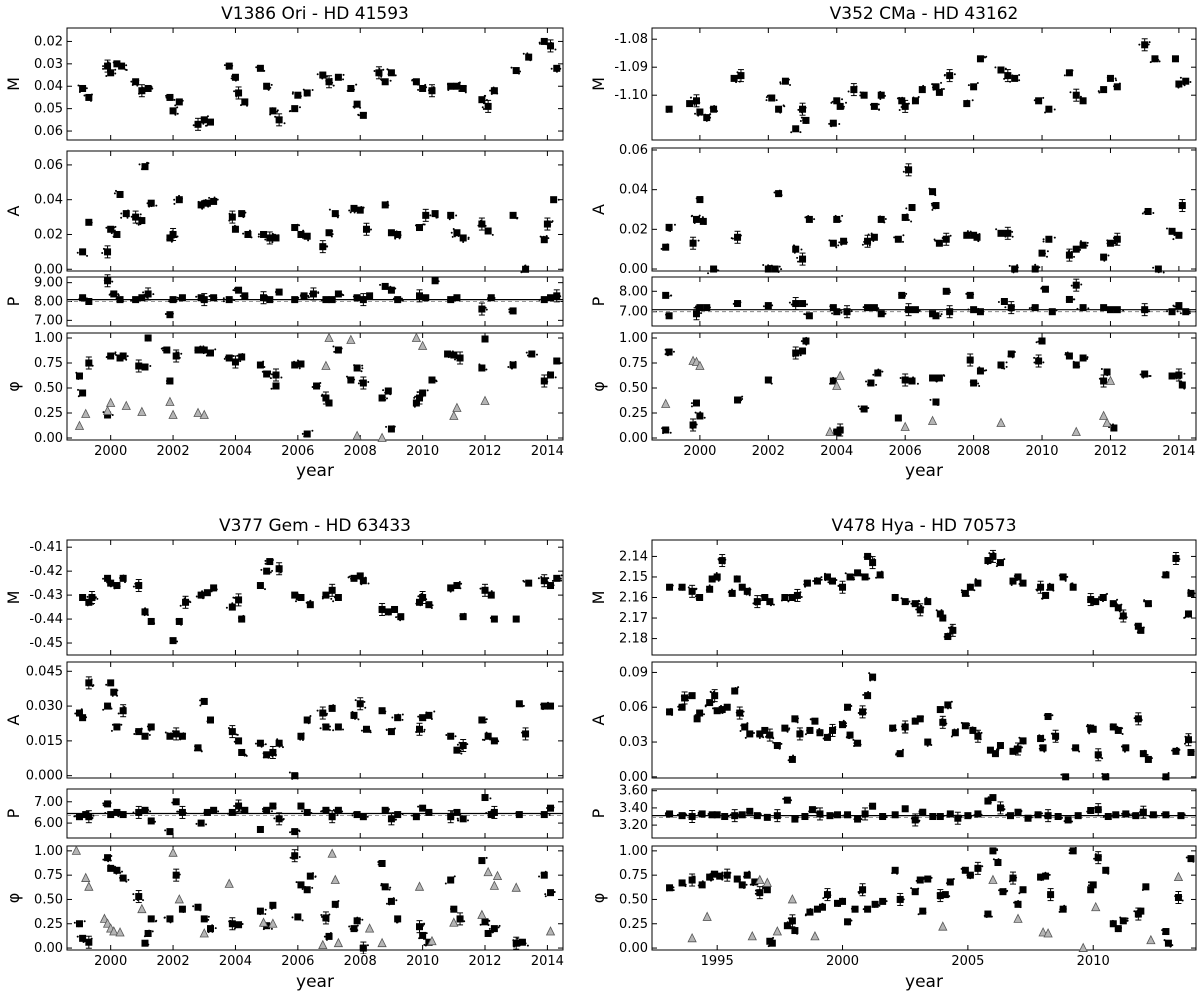  I want to click on y-tick-label: -1.10, so click(631, 95).